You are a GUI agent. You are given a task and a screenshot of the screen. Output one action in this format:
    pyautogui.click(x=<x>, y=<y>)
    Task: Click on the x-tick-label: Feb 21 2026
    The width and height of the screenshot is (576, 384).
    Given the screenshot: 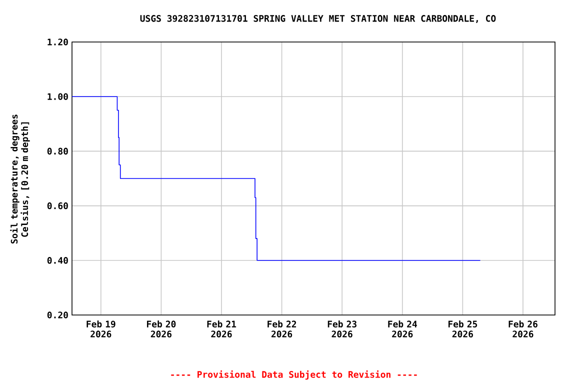 What is the action you would take?
    pyautogui.click(x=221, y=329)
    